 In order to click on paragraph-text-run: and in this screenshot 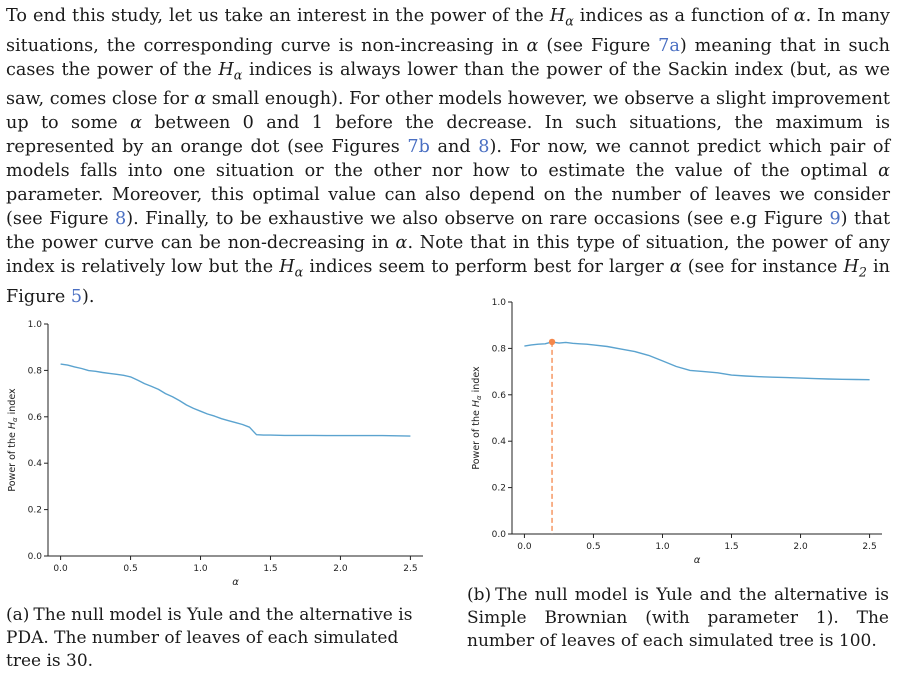, I will do `click(454, 147)`.